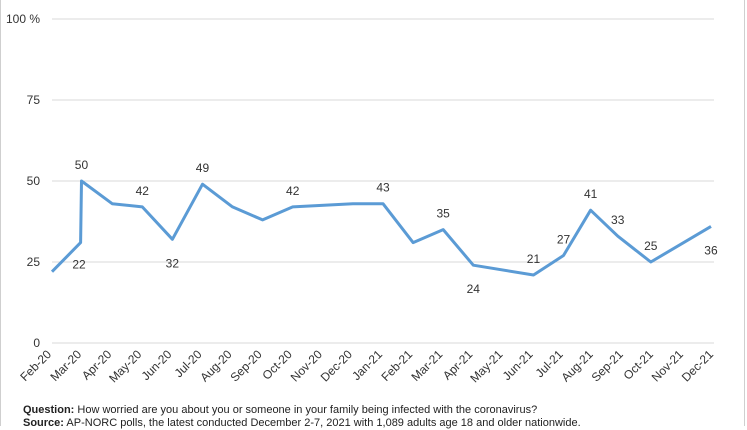 This screenshot has height=430, width=747. I want to click on x-tick-label: Aug-20, so click(215, 365).